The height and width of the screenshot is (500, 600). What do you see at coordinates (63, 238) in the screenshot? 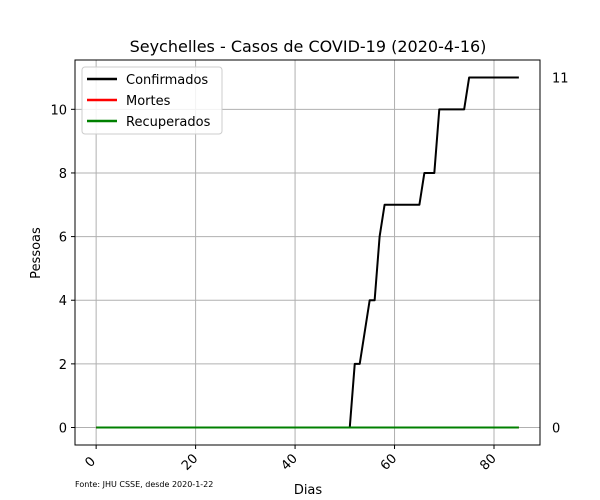
I see `y-tick-label: 6` at bounding box center [63, 238].